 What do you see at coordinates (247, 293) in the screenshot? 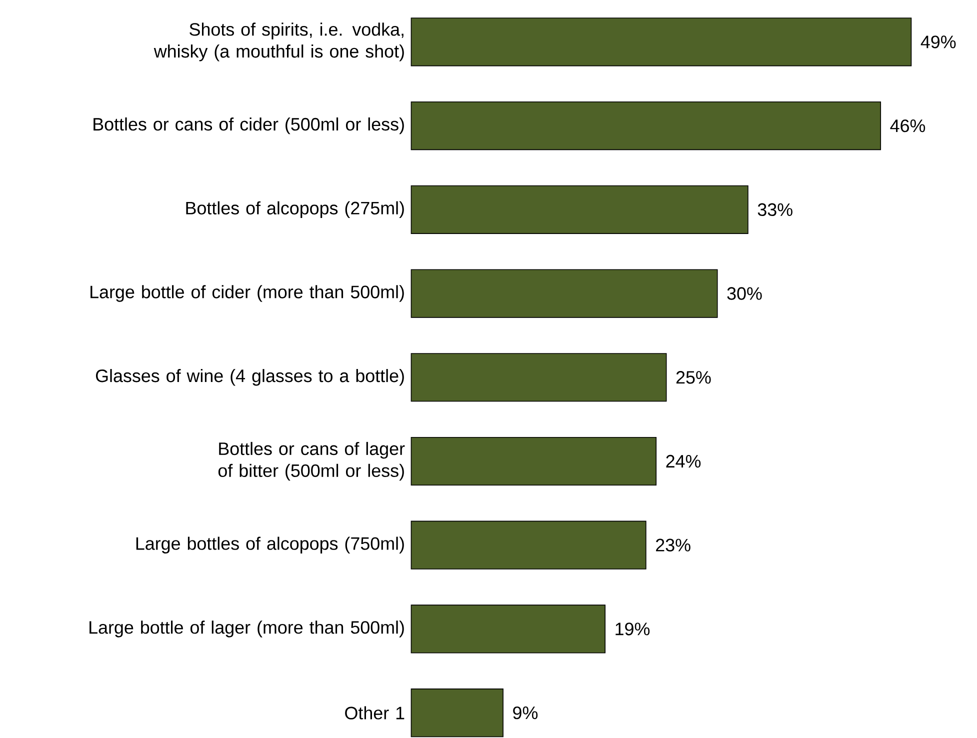
I see `y-tick-label: Large bottle of cider (more than 500ml)` at bounding box center [247, 293].